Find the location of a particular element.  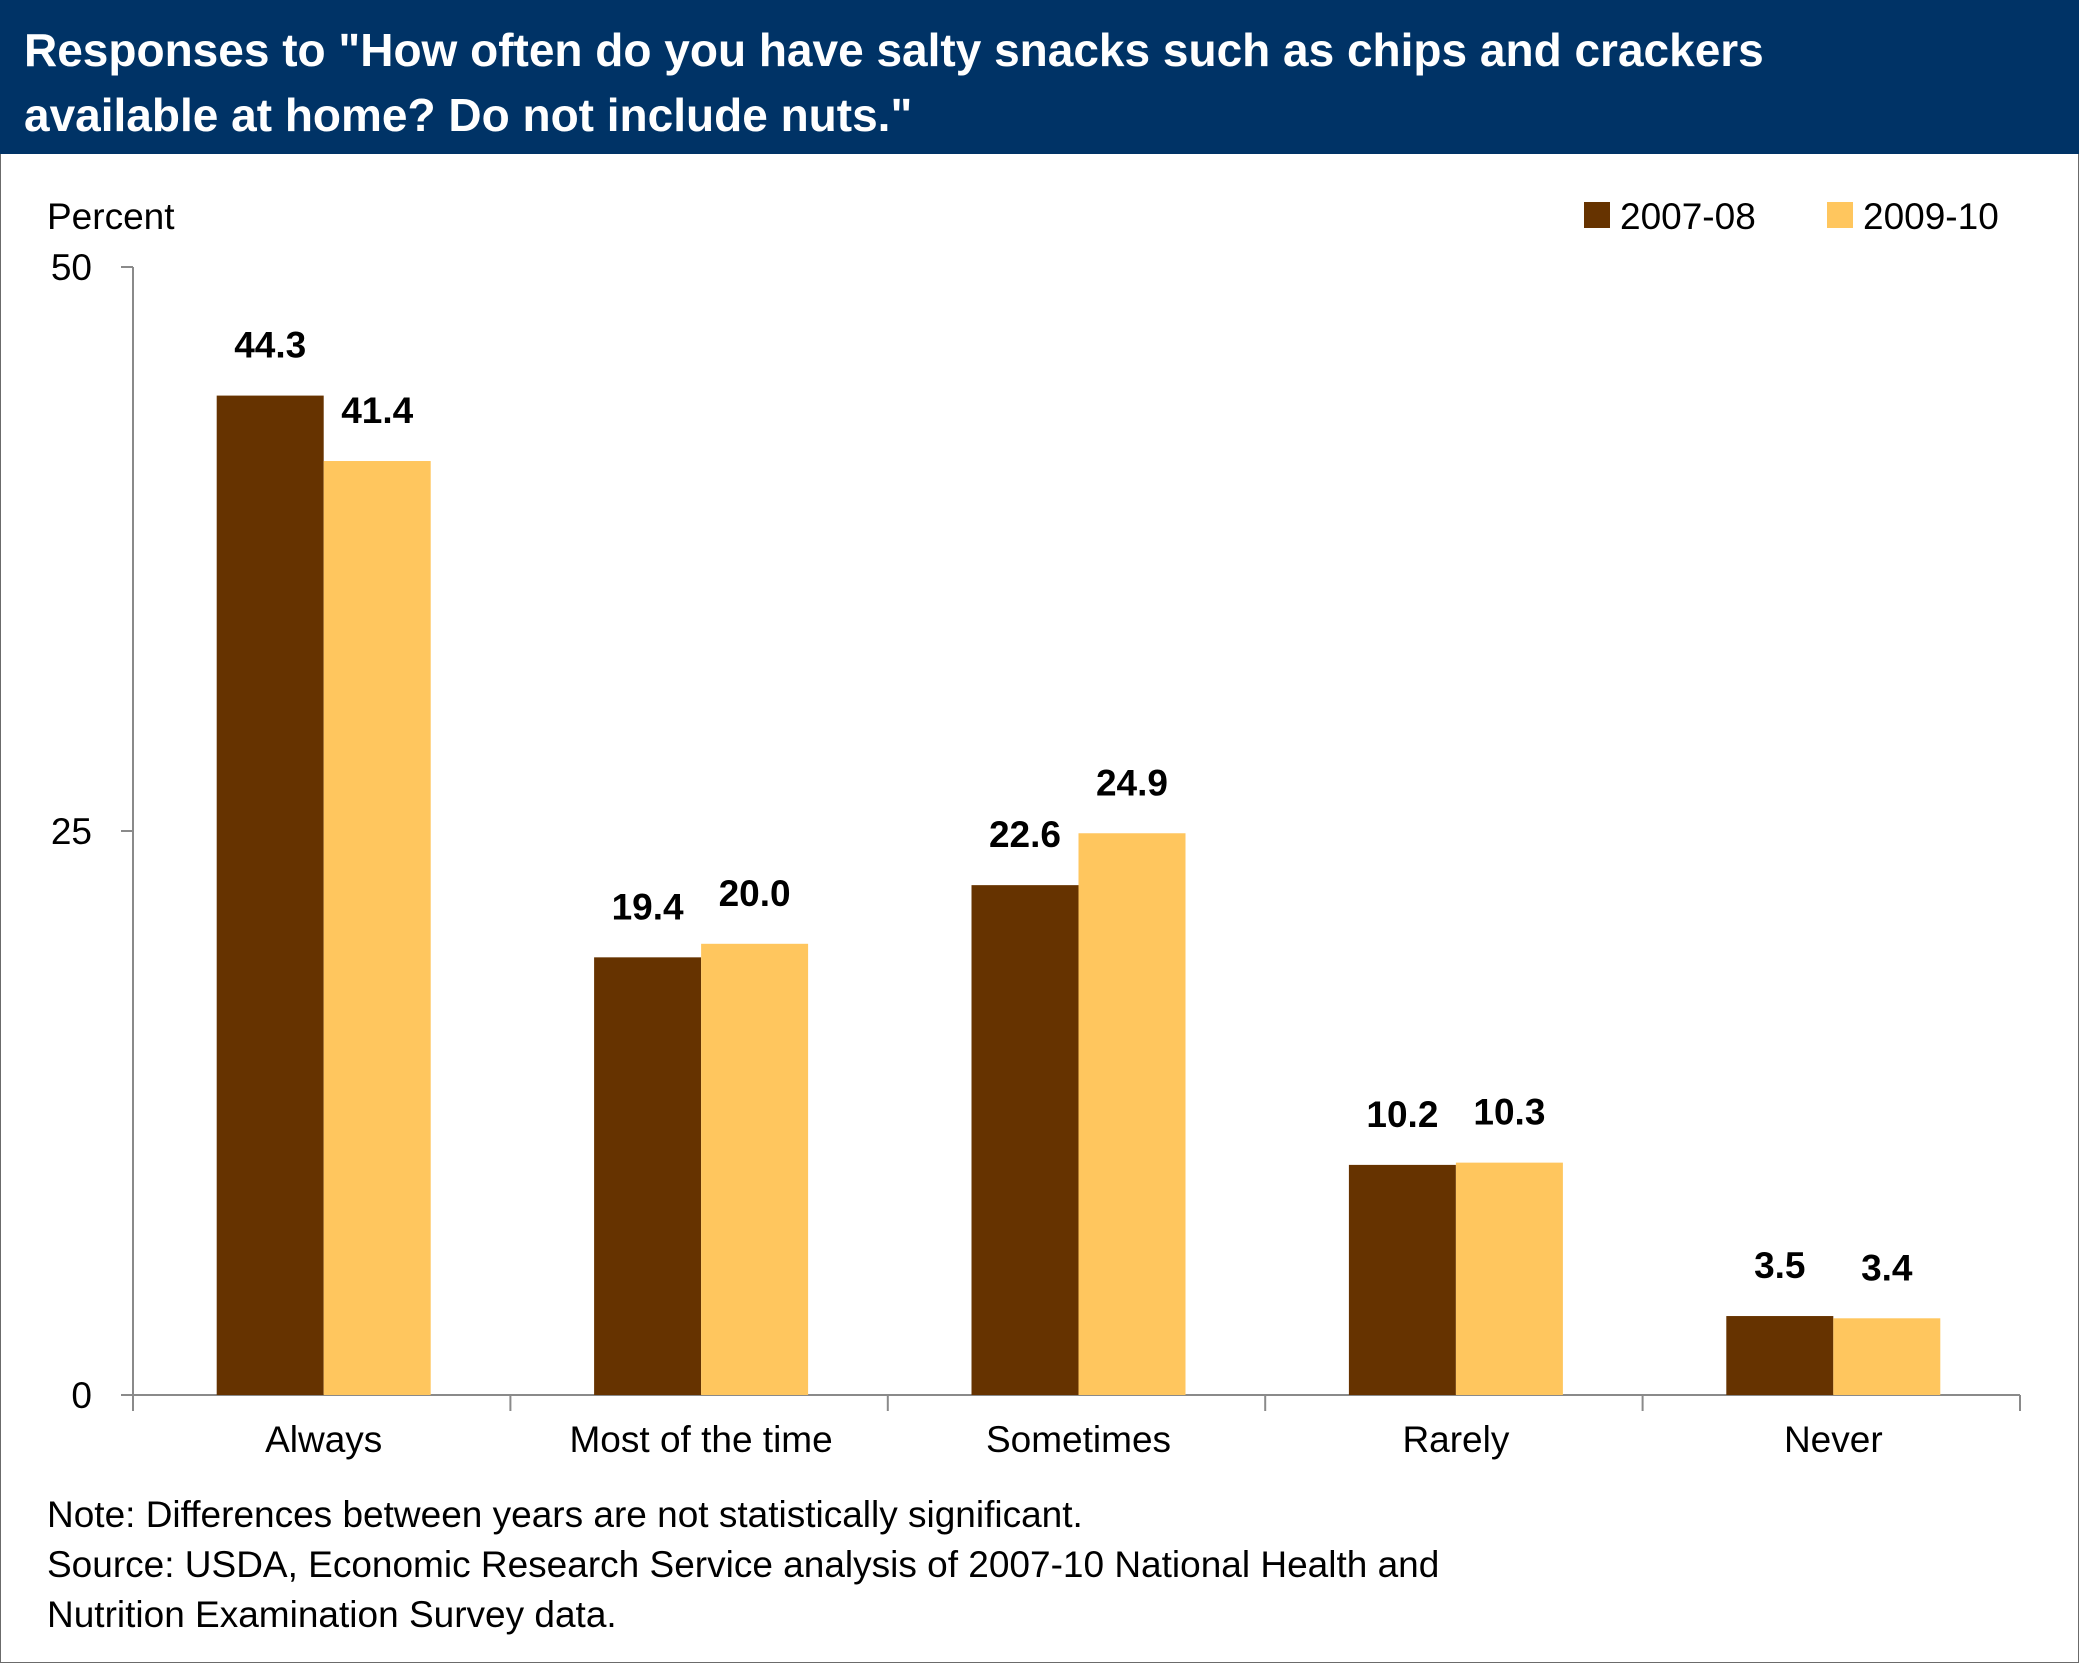

data-label: 3.4 is located at coordinates (1887, 1267).